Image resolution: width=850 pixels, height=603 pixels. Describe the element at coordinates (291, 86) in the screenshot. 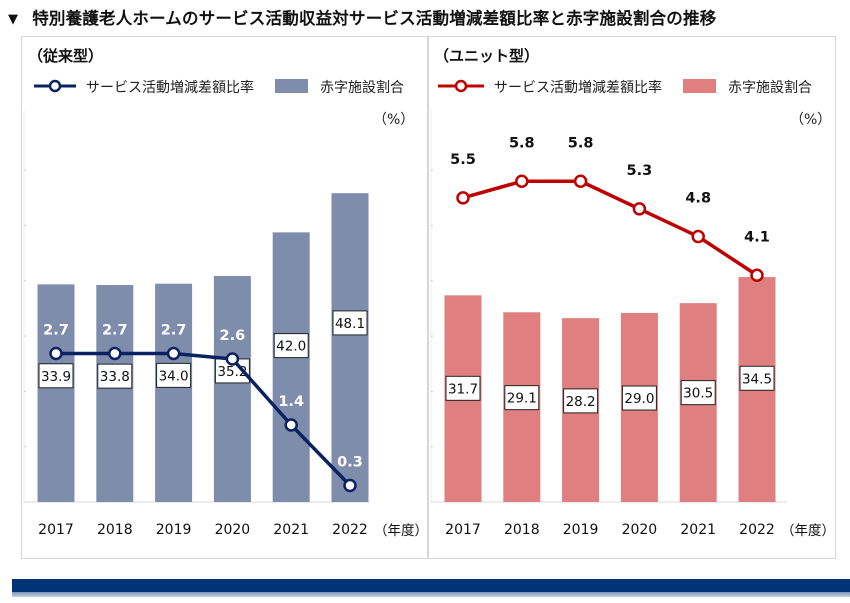

I see `left-legend-bar-swatch` at that location.